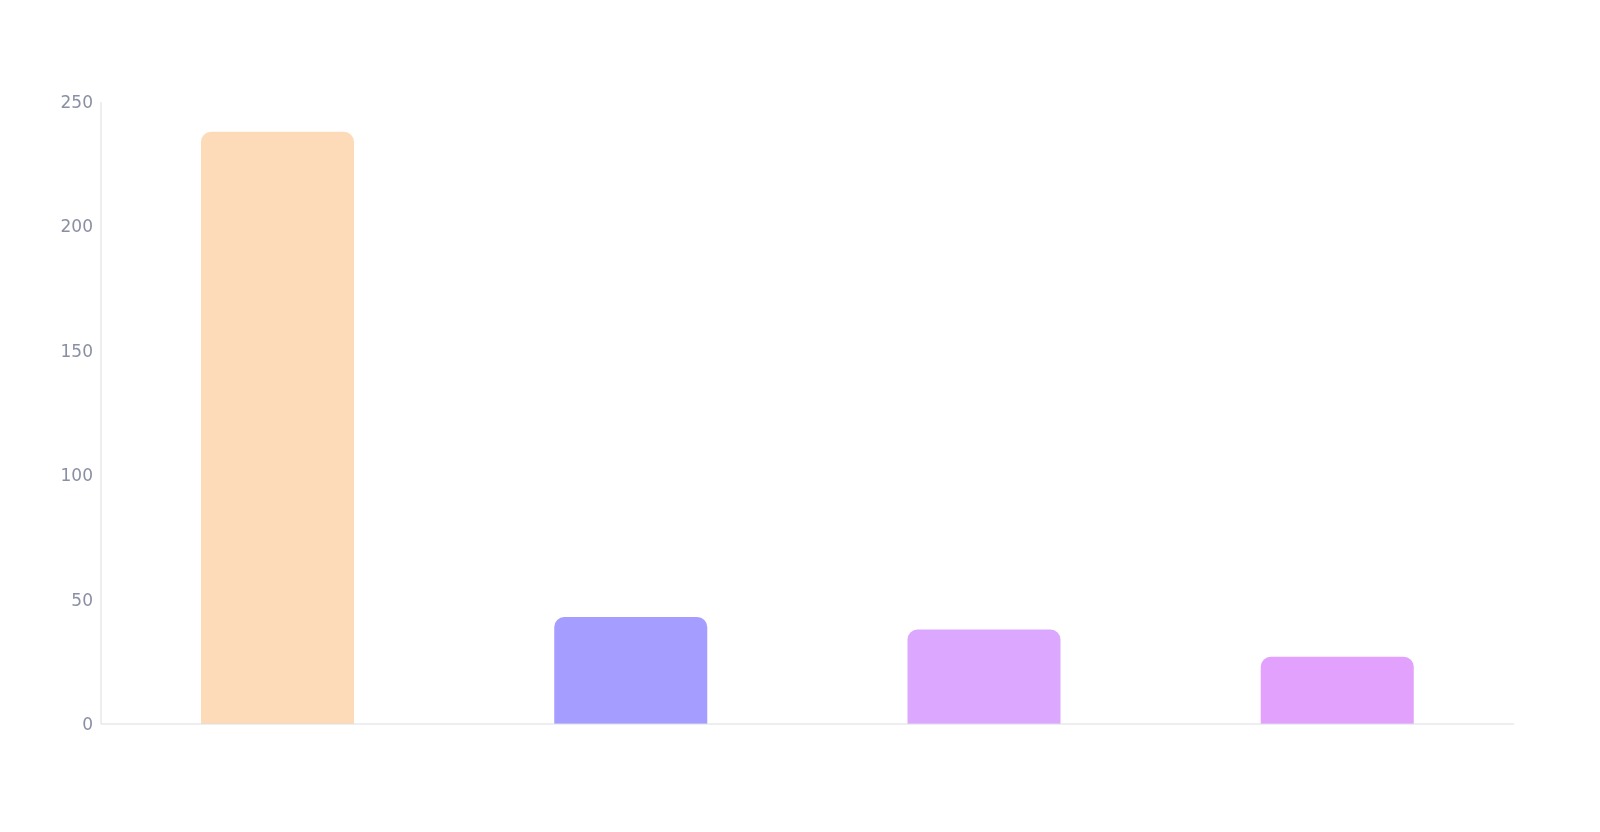 This screenshot has width=1600, height=832. What do you see at coordinates (76, 350) in the screenshot?
I see `y-tick-label: 150` at bounding box center [76, 350].